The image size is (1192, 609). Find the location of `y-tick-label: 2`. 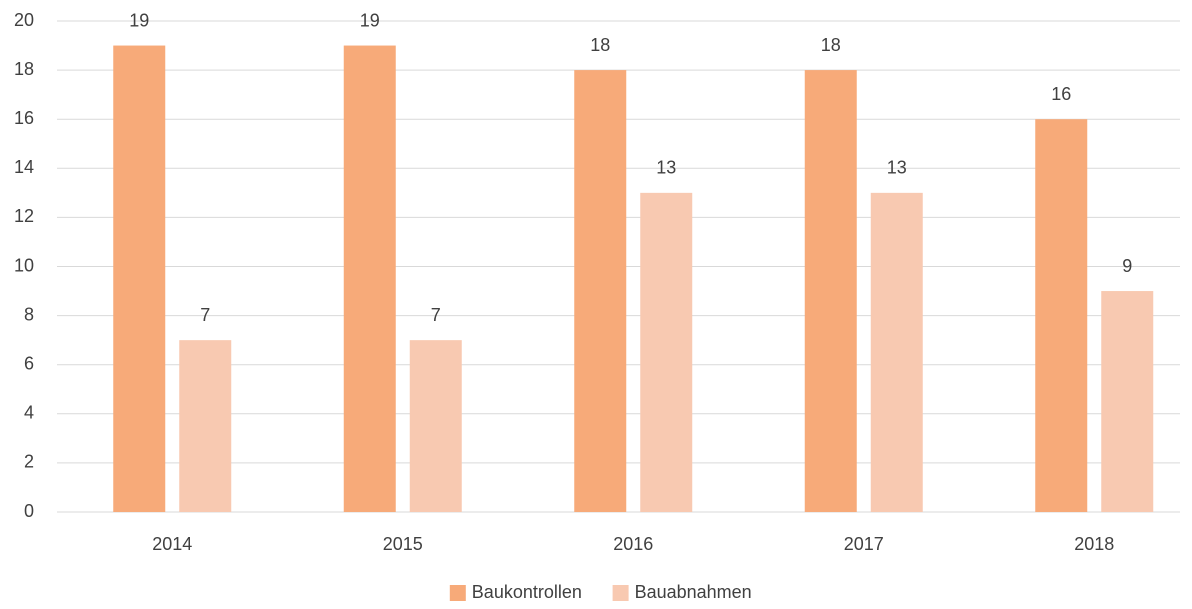

y-tick-label: 2 is located at coordinates (29, 462).